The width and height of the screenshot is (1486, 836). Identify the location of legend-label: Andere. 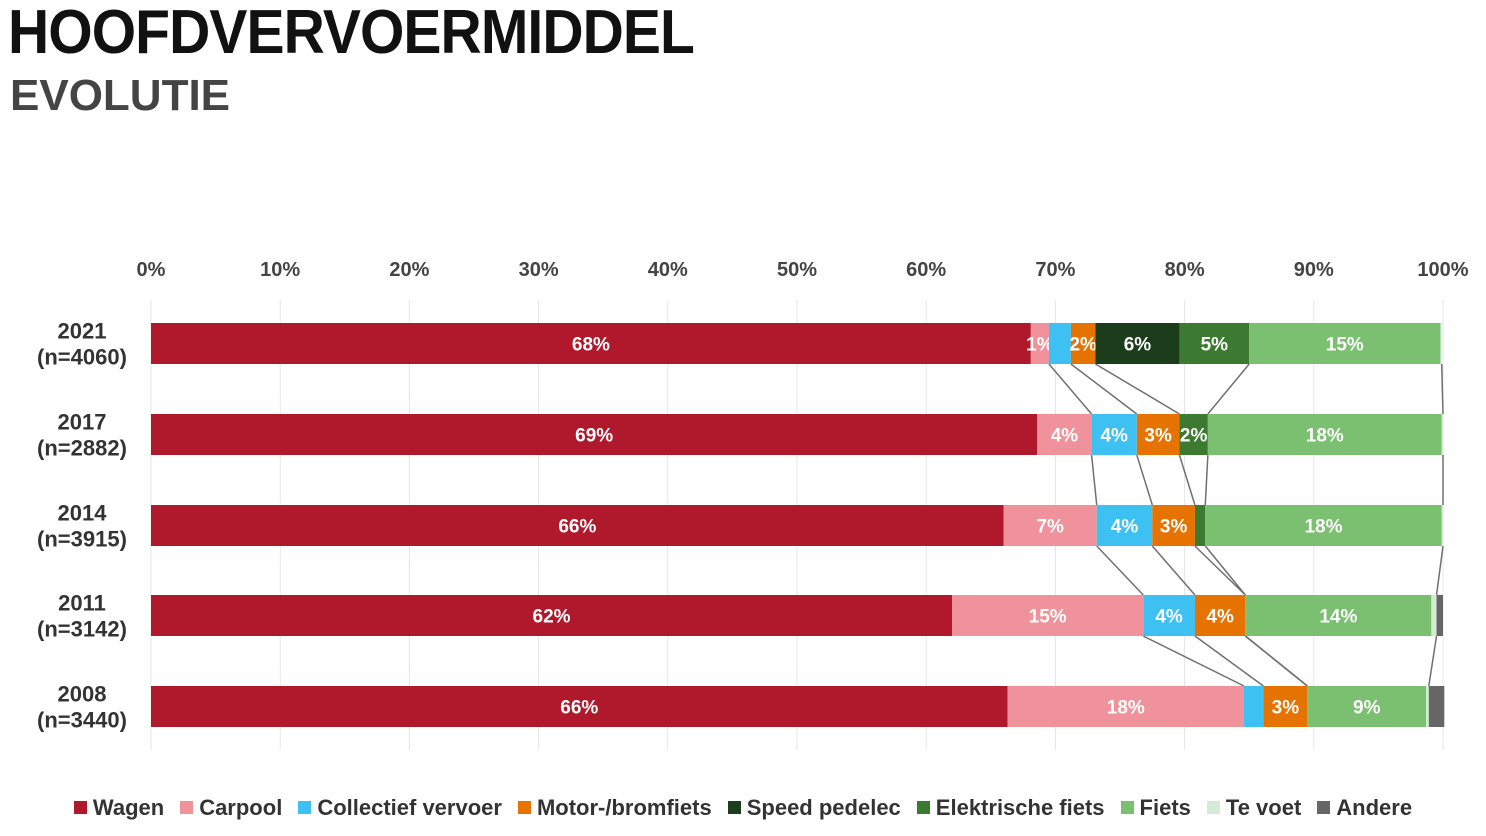
(1374, 807).